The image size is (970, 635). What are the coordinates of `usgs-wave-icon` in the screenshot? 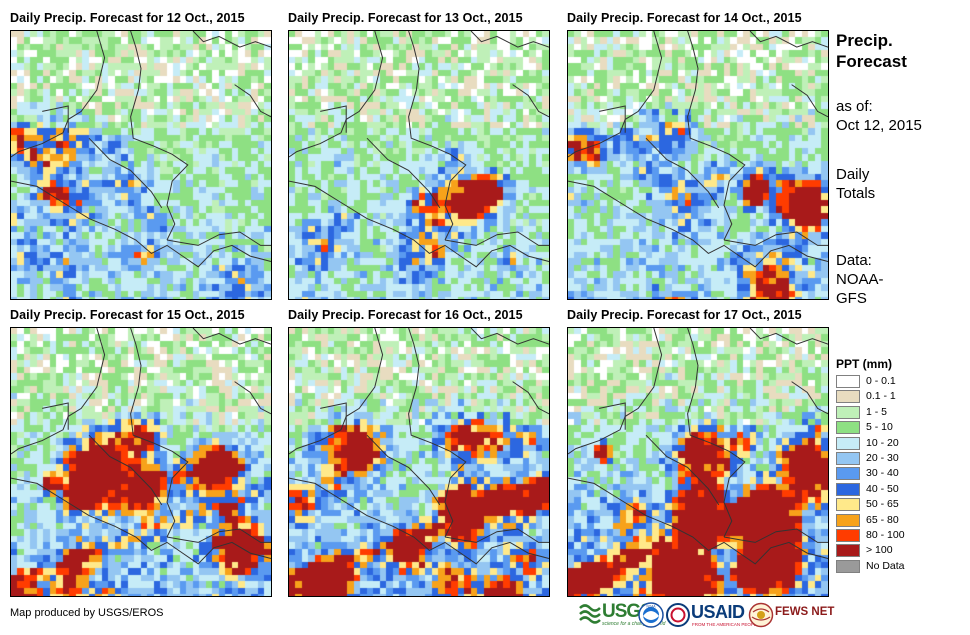 It's located at (590, 614).